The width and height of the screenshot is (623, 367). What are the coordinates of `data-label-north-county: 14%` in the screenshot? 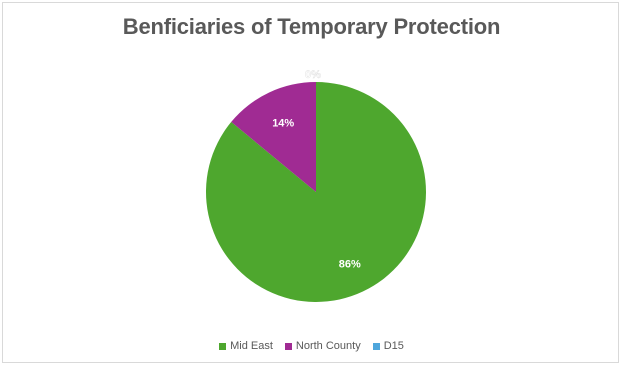 It's located at (283, 123).